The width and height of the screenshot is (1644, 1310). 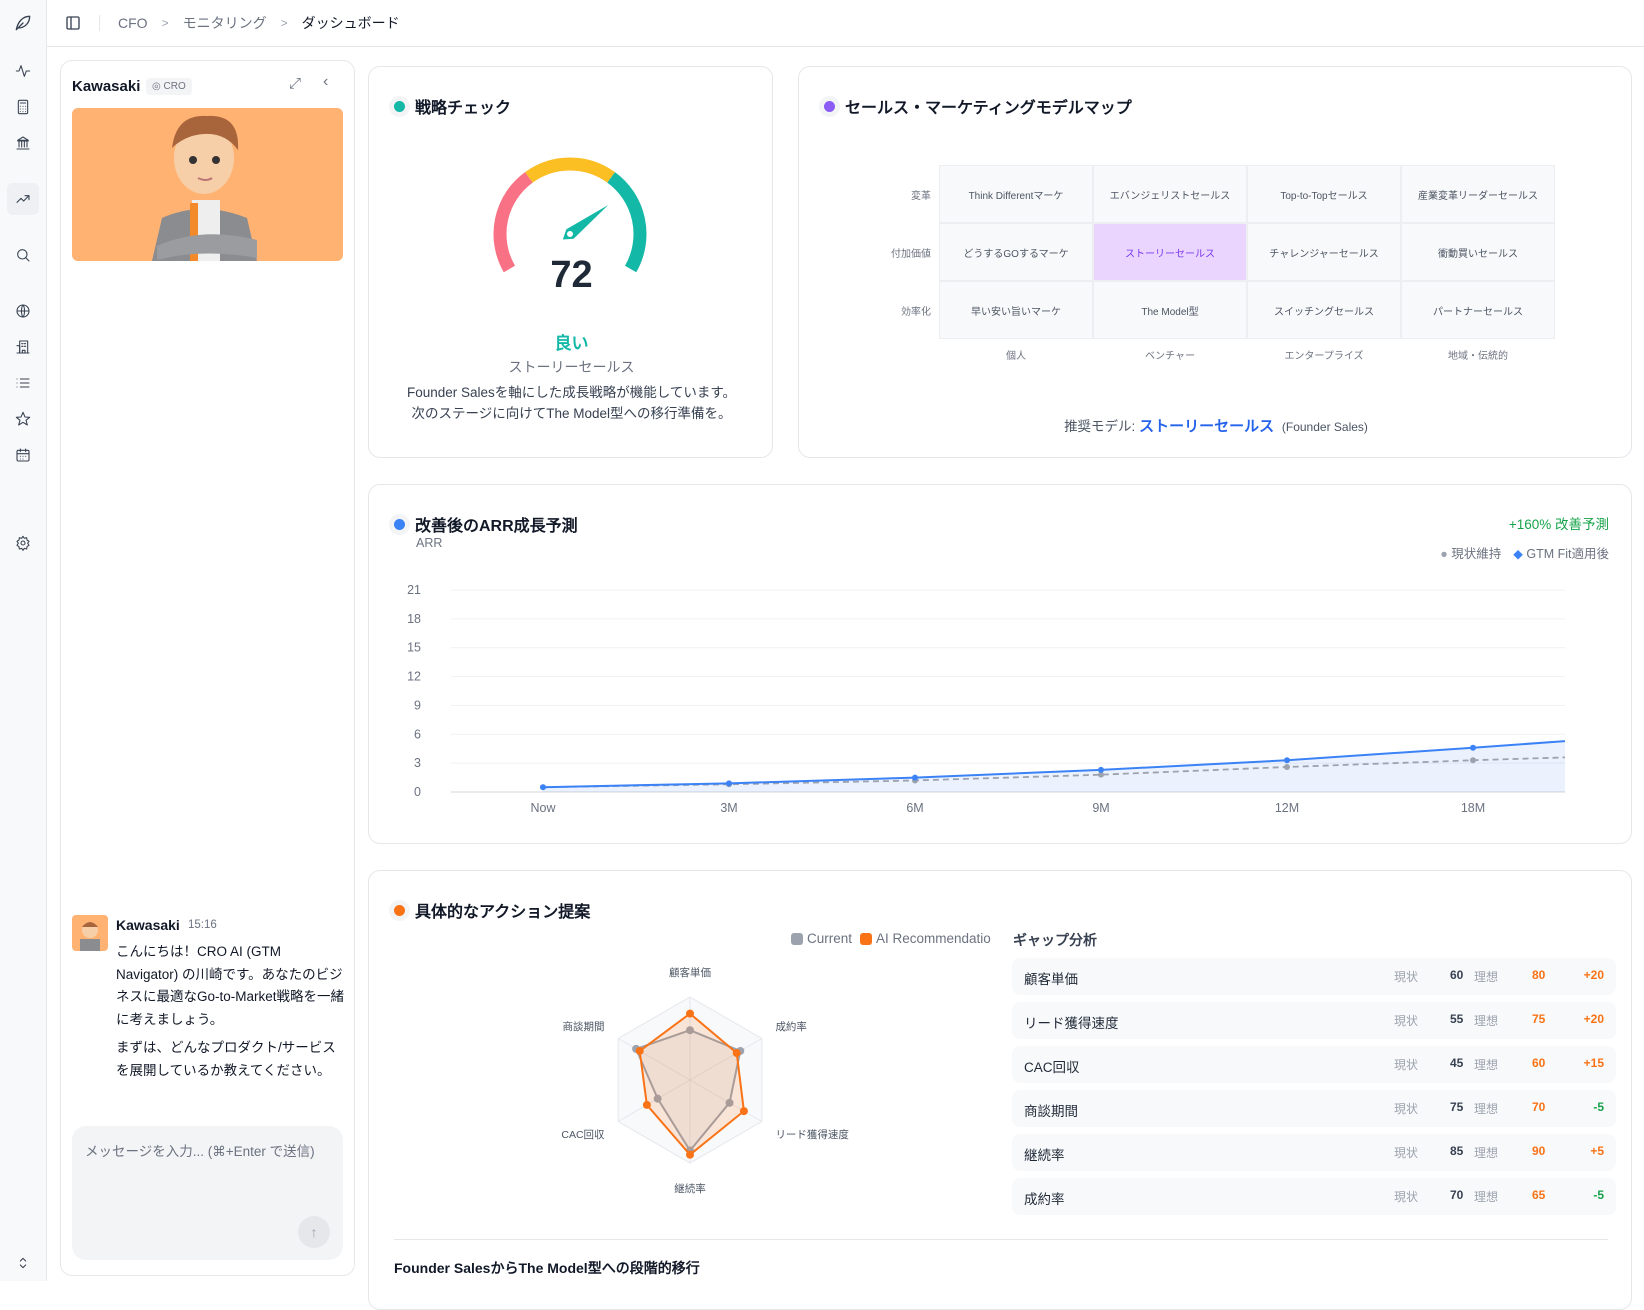 What do you see at coordinates (830, 938) in the screenshot?
I see `legend-label: Current` at bounding box center [830, 938].